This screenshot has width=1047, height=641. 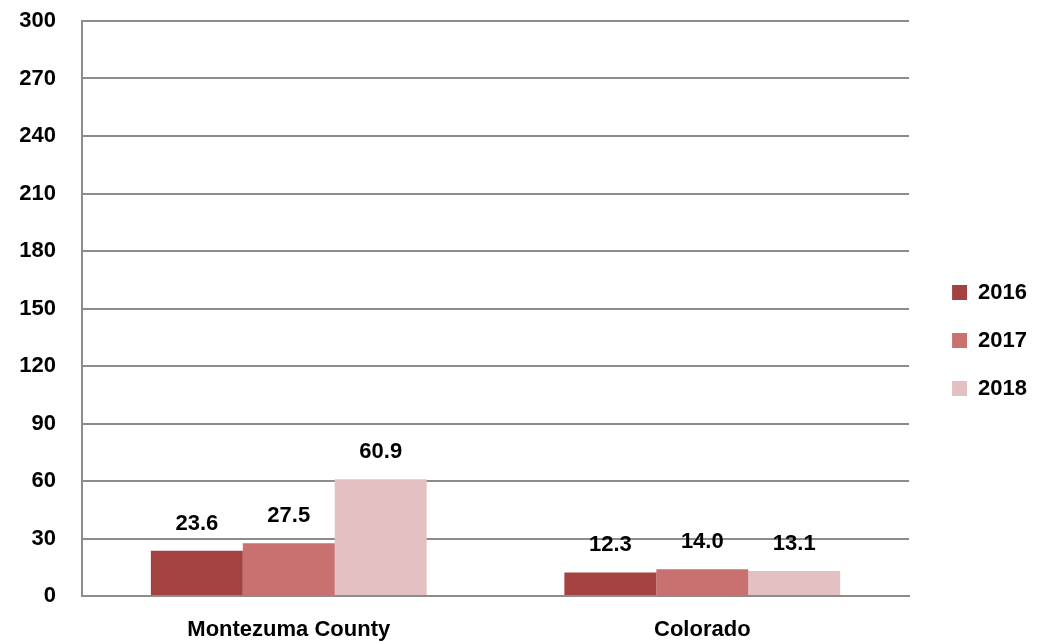 What do you see at coordinates (37, 307) in the screenshot?
I see `y-tick-label: 150` at bounding box center [37, 307].